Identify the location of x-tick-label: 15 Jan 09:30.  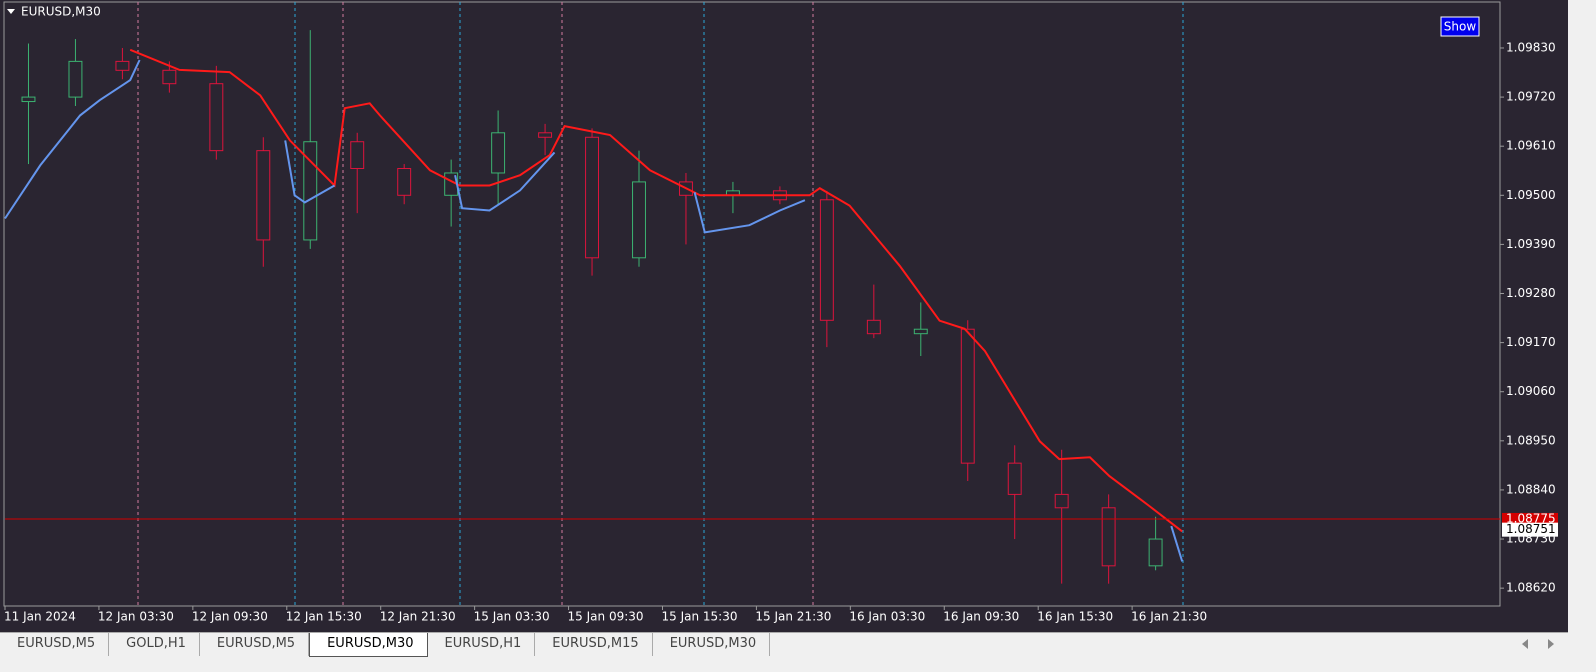
(606, 617).